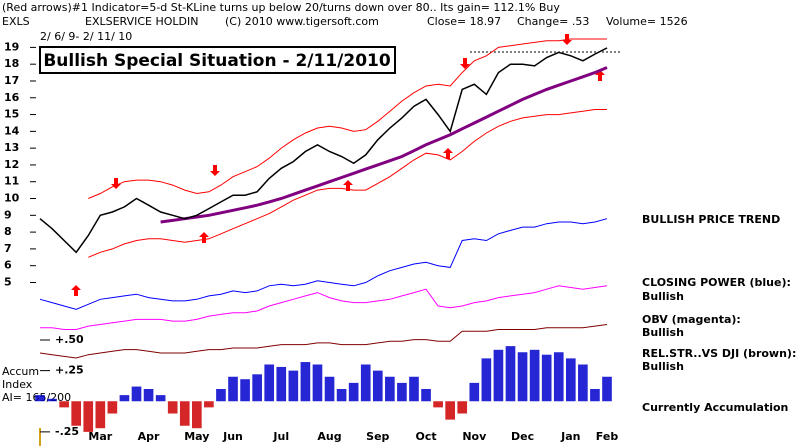  Describe the element at coordinates (11, 147) in the screenshot. I see `y-tick-label: 13` at that location.